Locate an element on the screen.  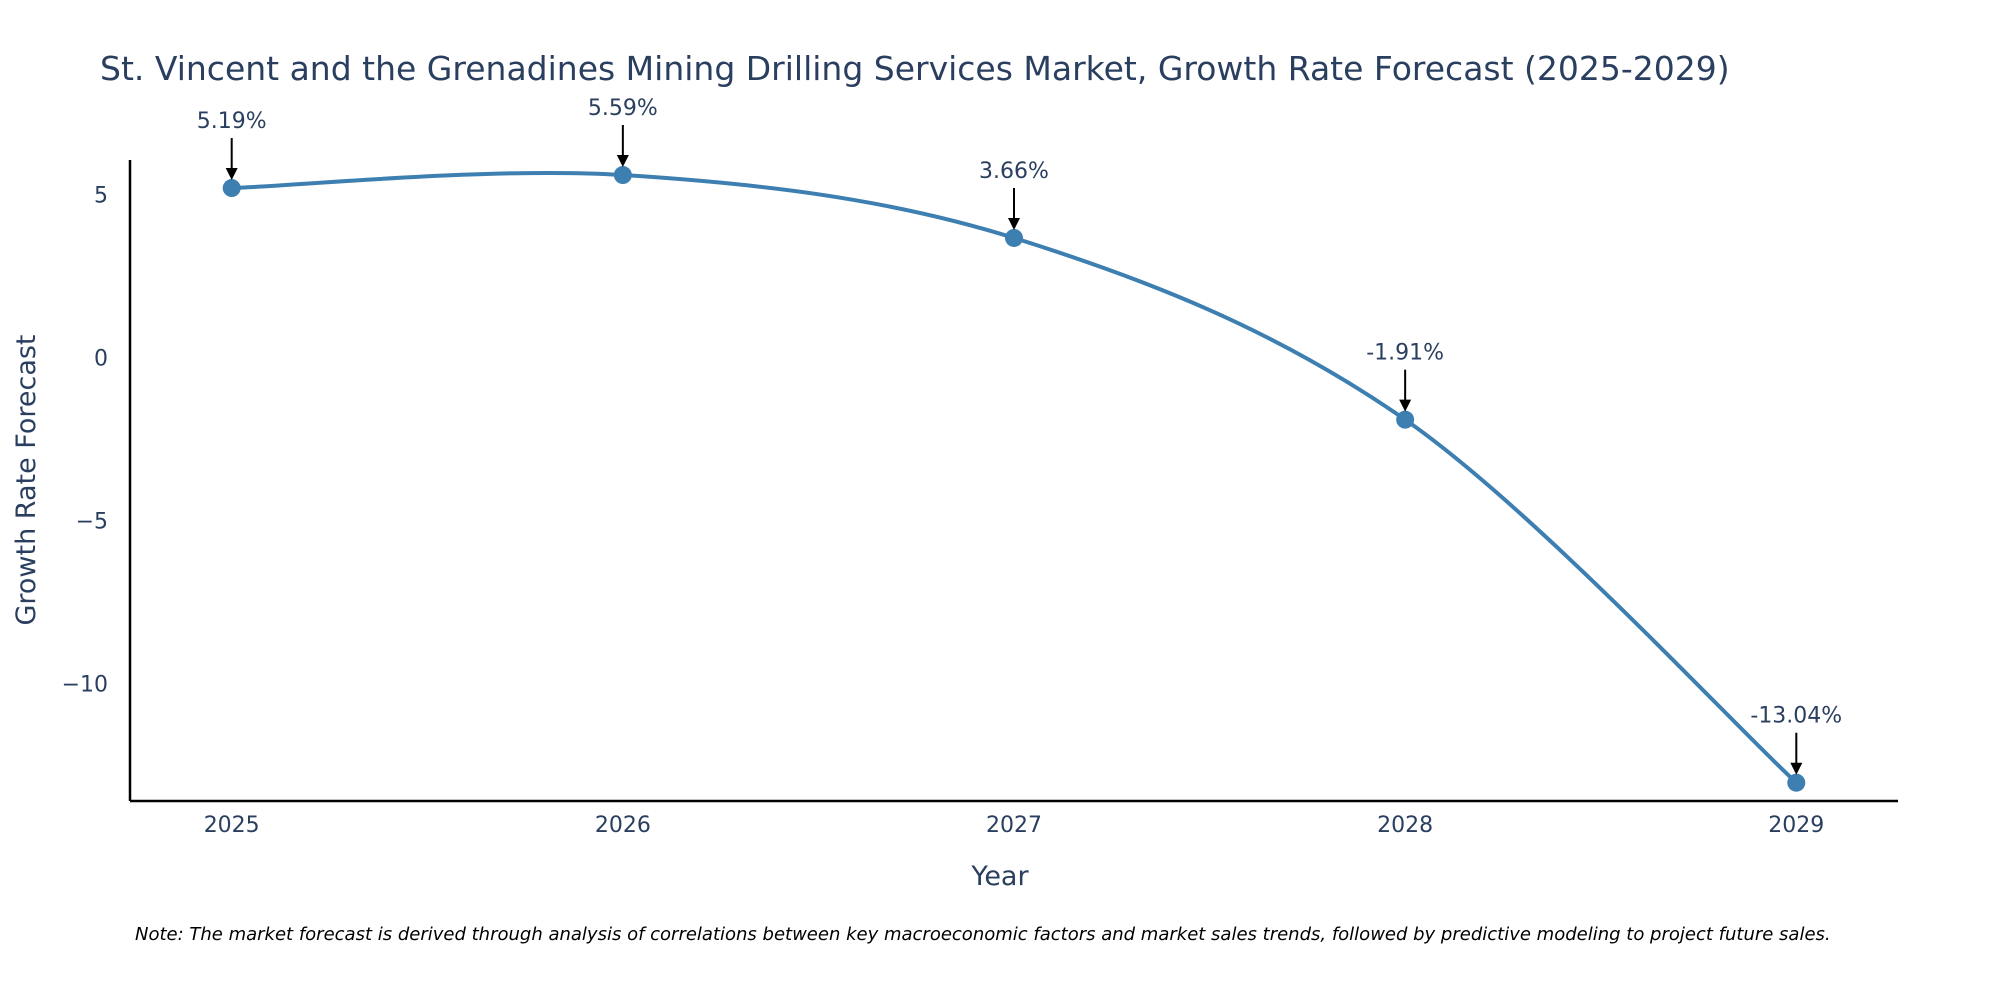
data-annotation: 5.19% is located at coordinates (232, 145).